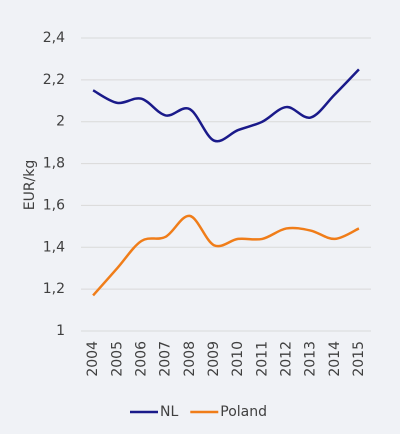  What do you see at coordinates (54, 289) in the screenshot?
I see `y-tick-label: 1,2` at bounding box center [54, 289].